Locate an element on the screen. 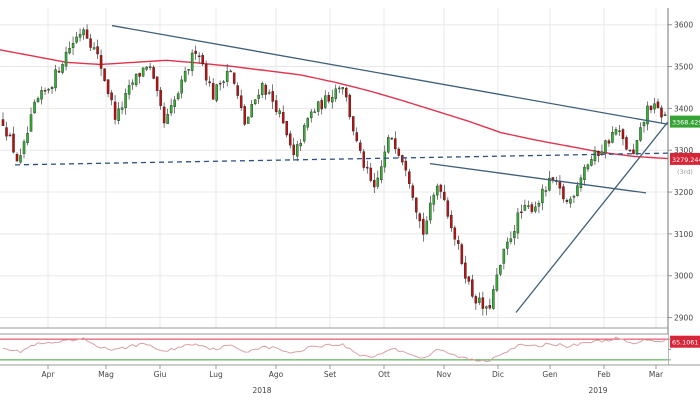 This screenshot has height=404, width=700. price-tick-label: 3200 is located at coordinates (683, 192).